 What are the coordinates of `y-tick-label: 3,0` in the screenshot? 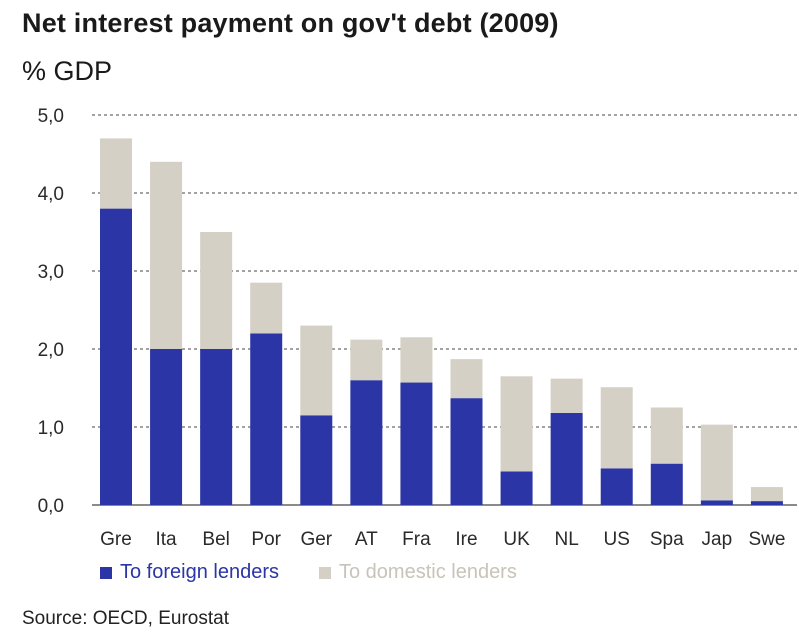 It's located at (51, 272).